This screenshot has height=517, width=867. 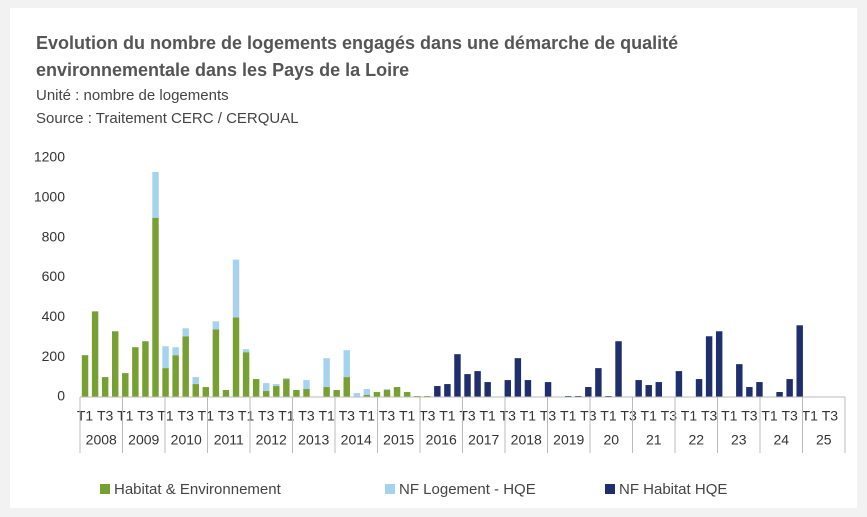 I want to click on group-label: 2019, so click(x=568, y=440).